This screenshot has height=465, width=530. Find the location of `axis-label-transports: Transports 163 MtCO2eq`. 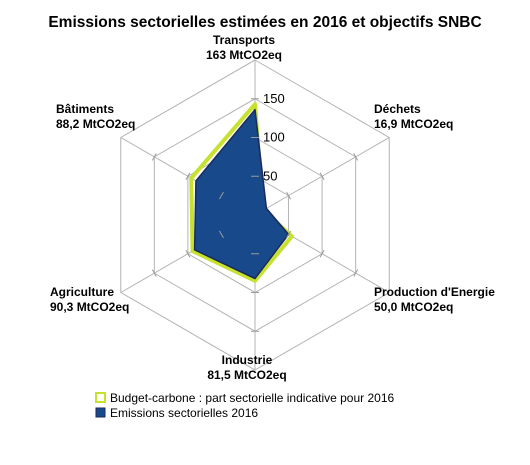

axis-label-transports: Transports 163 MtCO2eq is located at coordinates (244, 47).